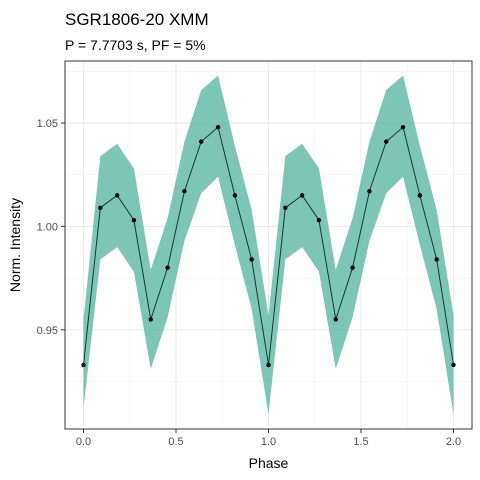  I want to click on y-axis: 0.95 1.00 1.05, so click(51, 227).